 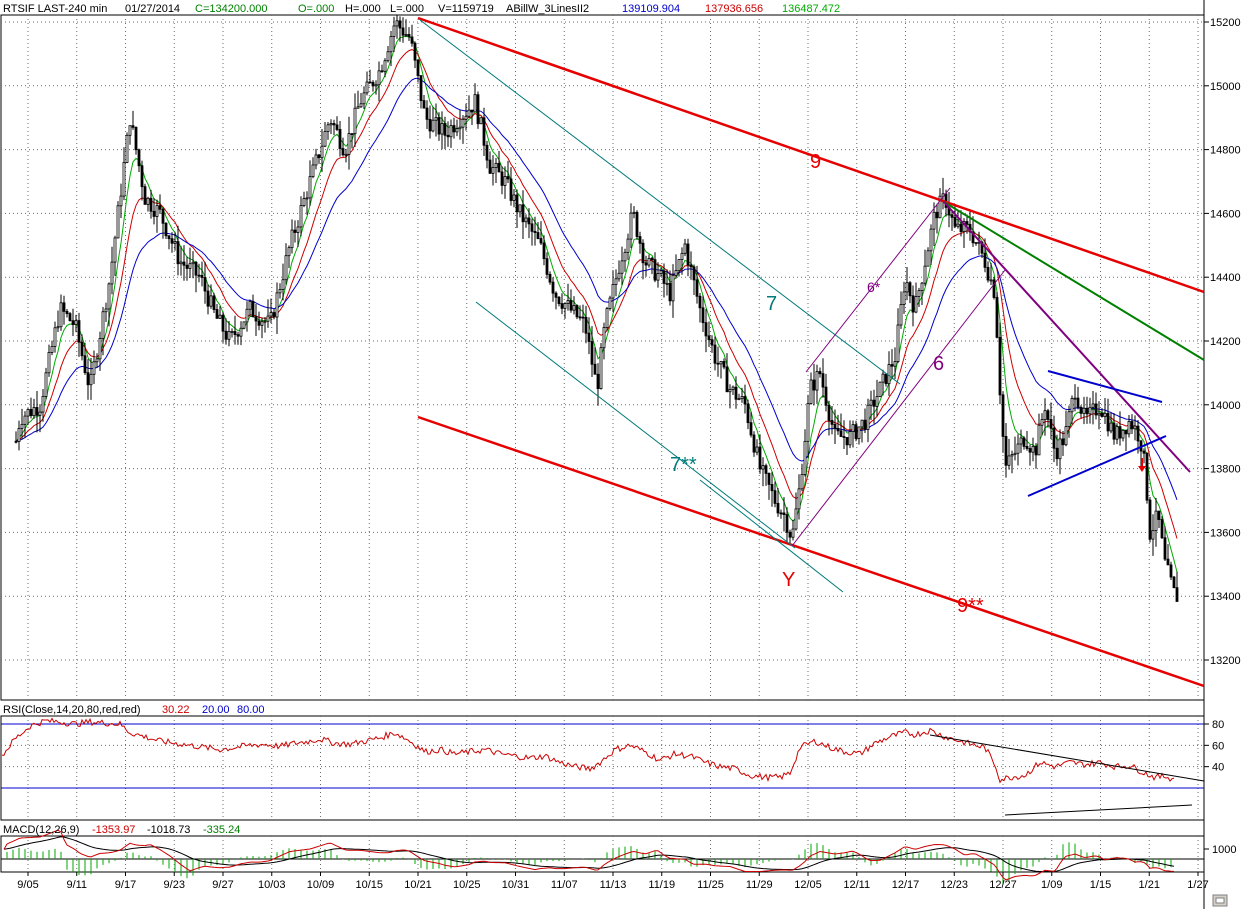 I want to click on channel-7-star-star, so click(x=771, y=536).